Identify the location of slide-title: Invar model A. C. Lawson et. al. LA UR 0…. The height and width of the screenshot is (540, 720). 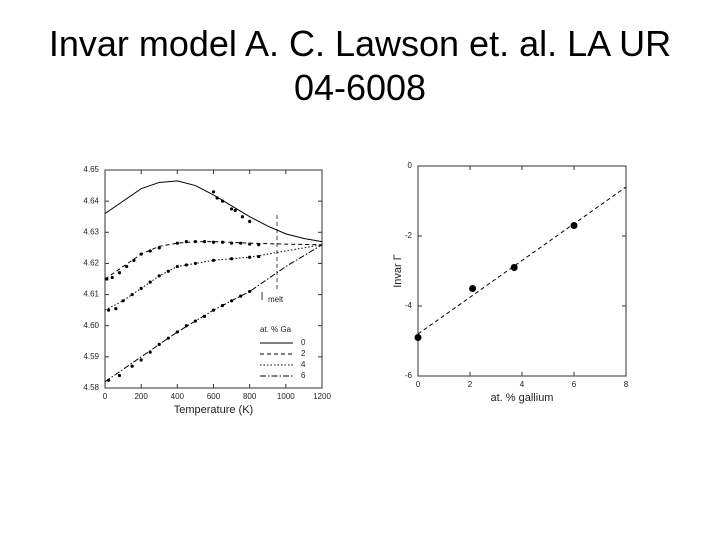
(360, 65).